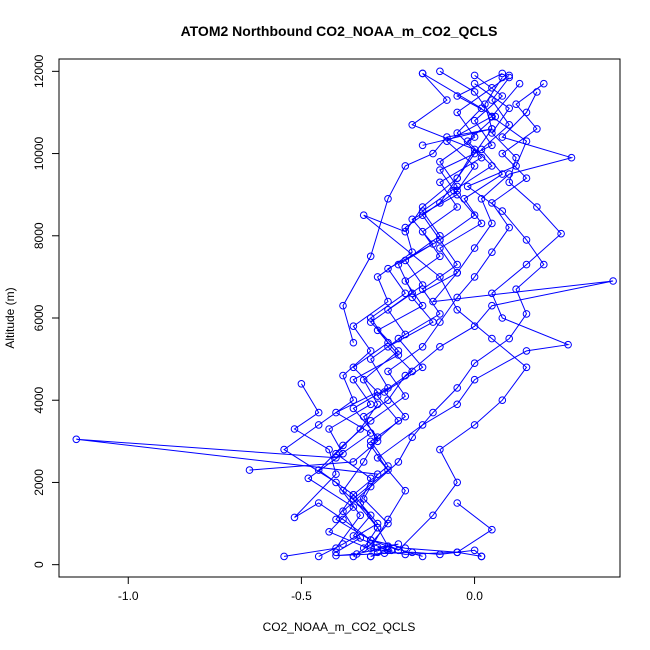 The height and width of the screenshot is (650, 650). Describe the element at coordinates (474, 596) in the screenshot. I see `x-tick-label: 0.0` at that location.